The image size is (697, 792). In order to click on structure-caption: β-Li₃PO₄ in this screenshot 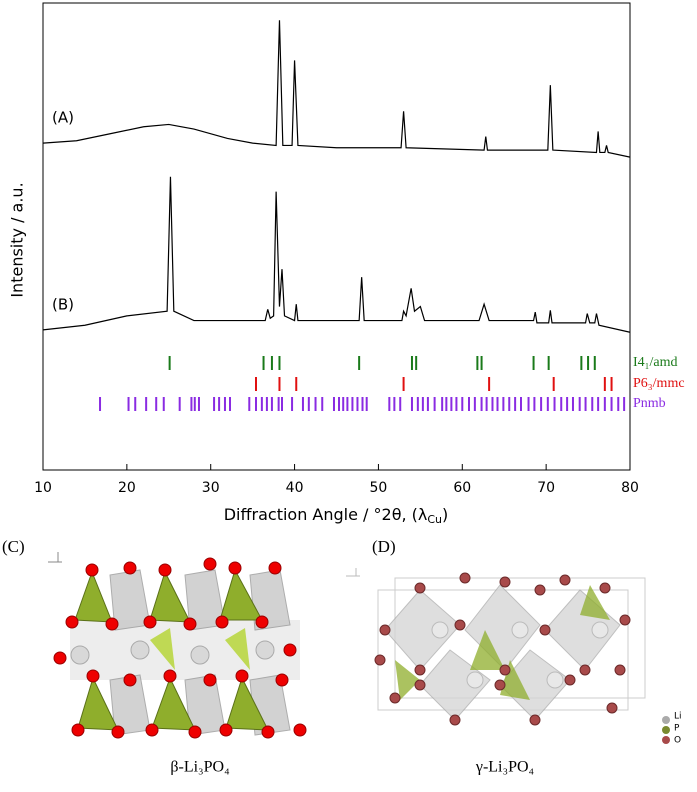, I will do `click(200, 767)`.